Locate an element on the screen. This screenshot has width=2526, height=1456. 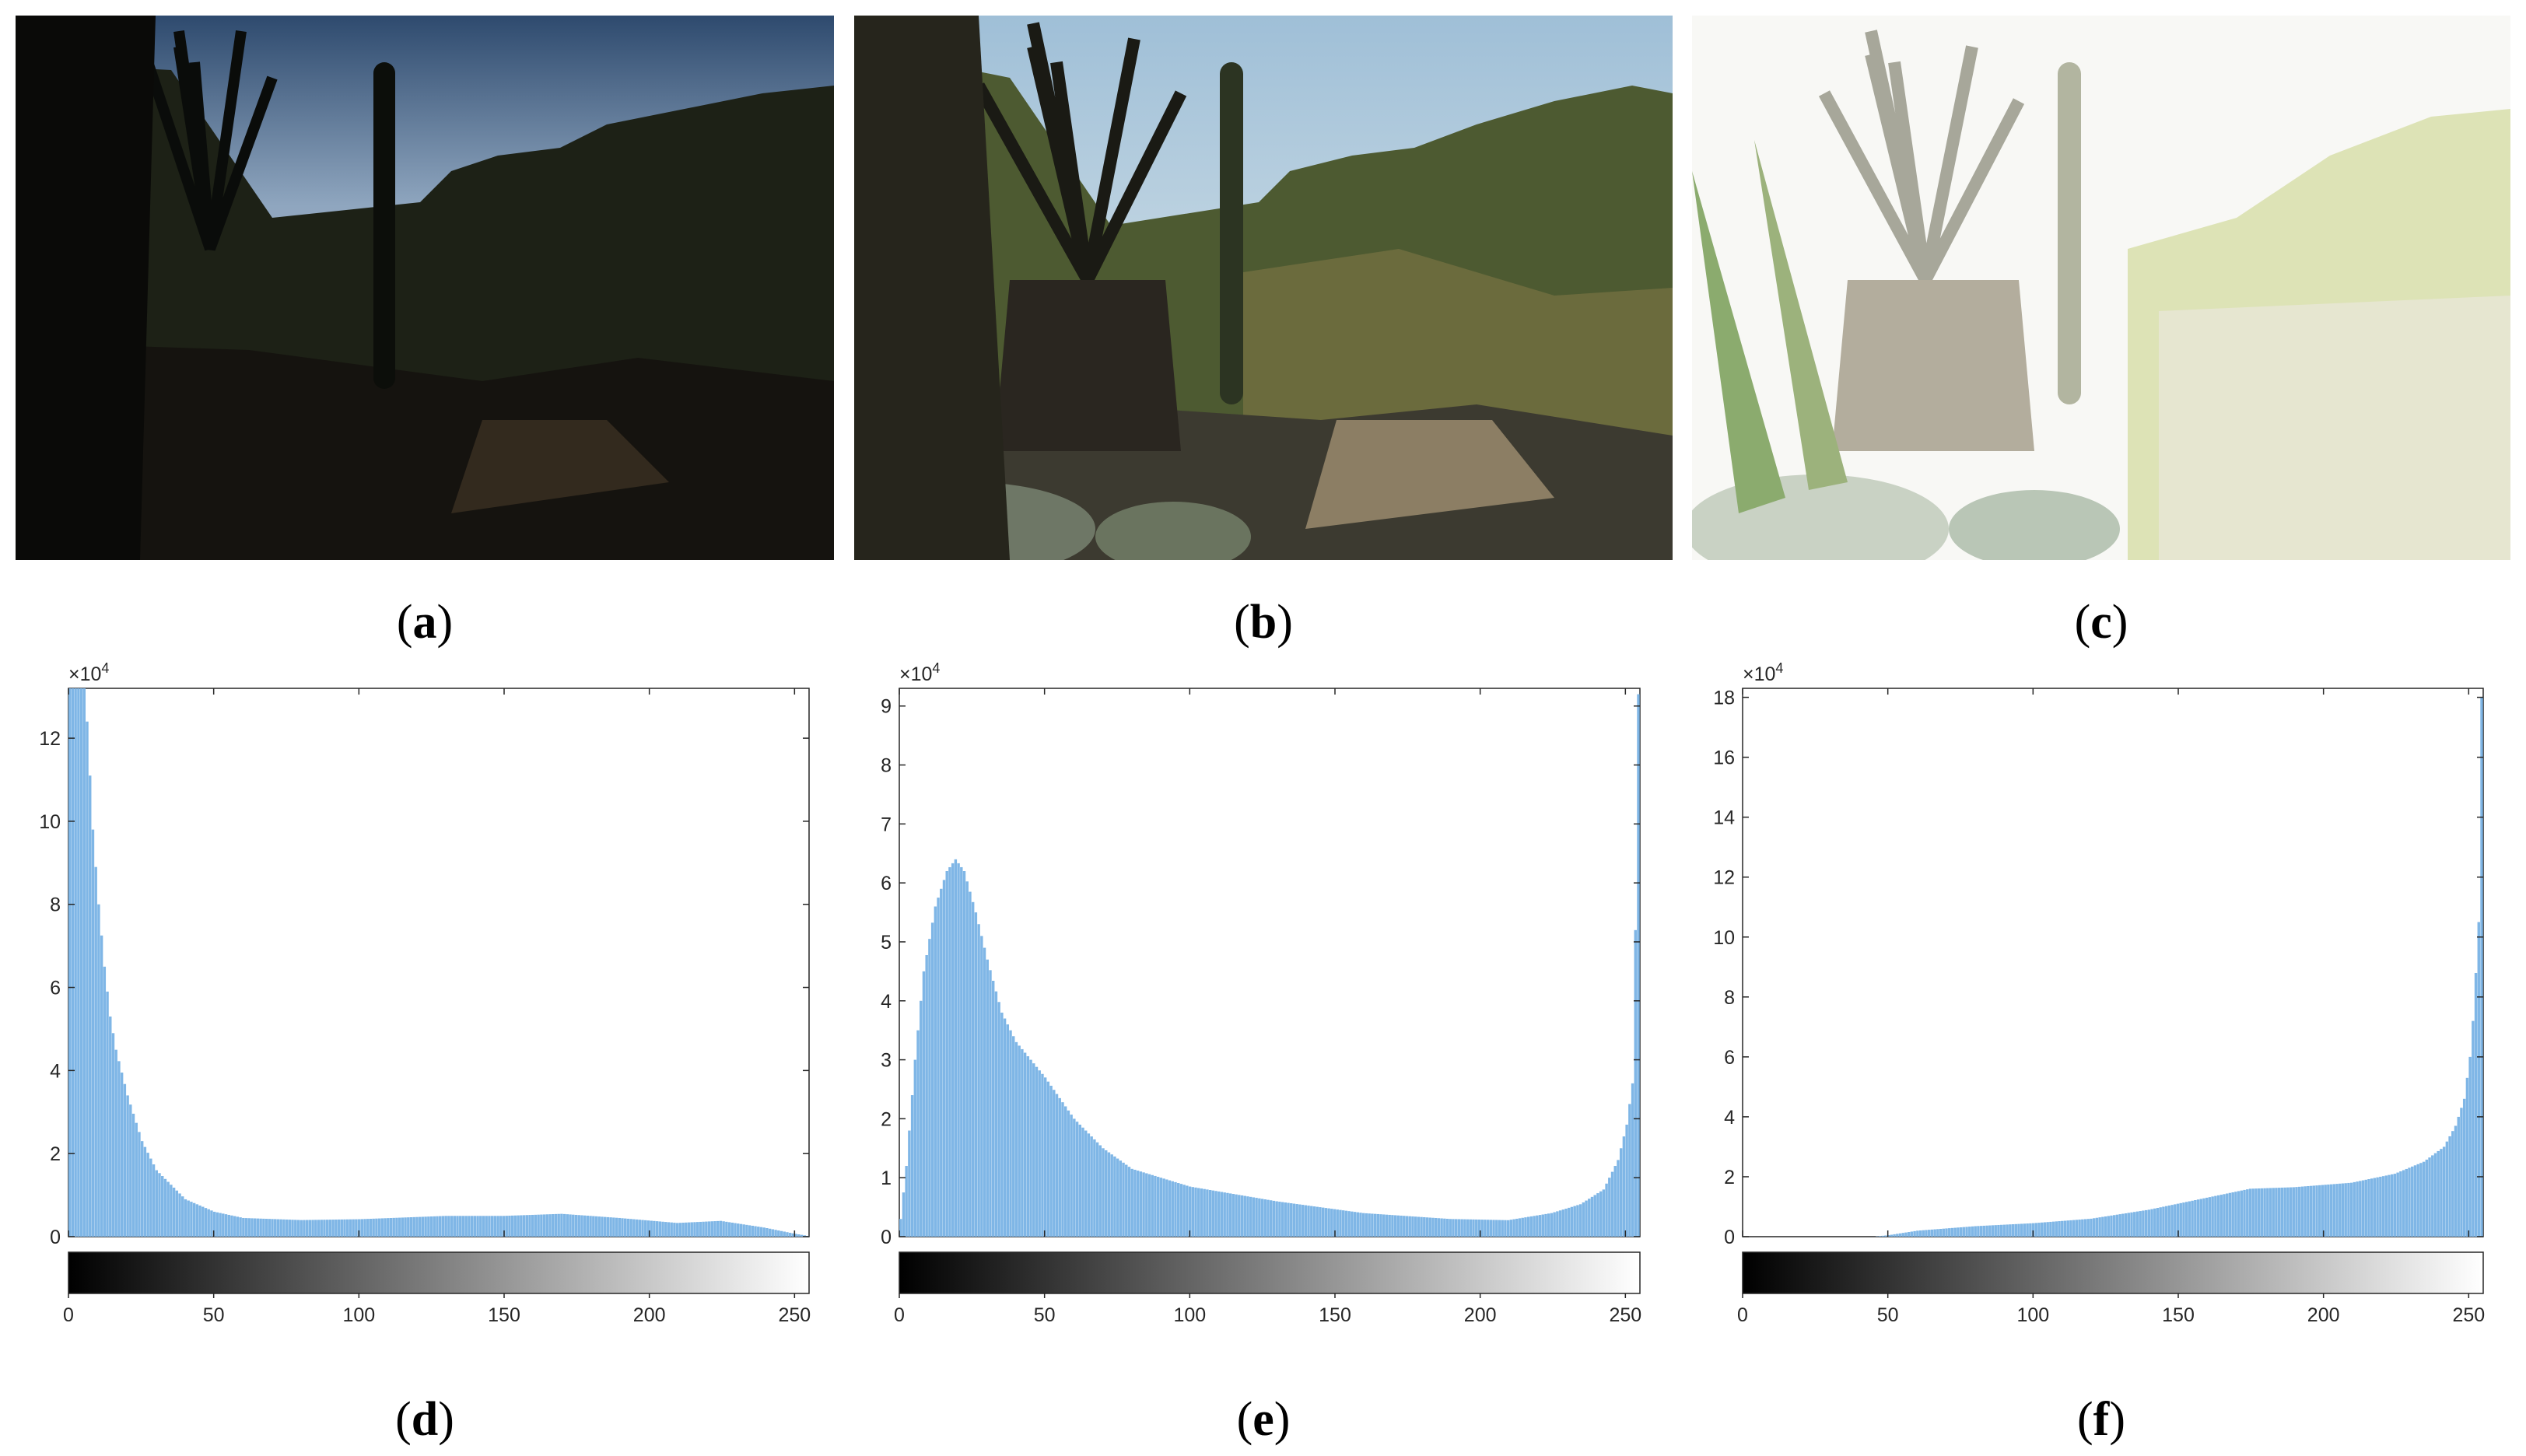
x-tick-label: 50 is located at coordinates (1888, 1315).